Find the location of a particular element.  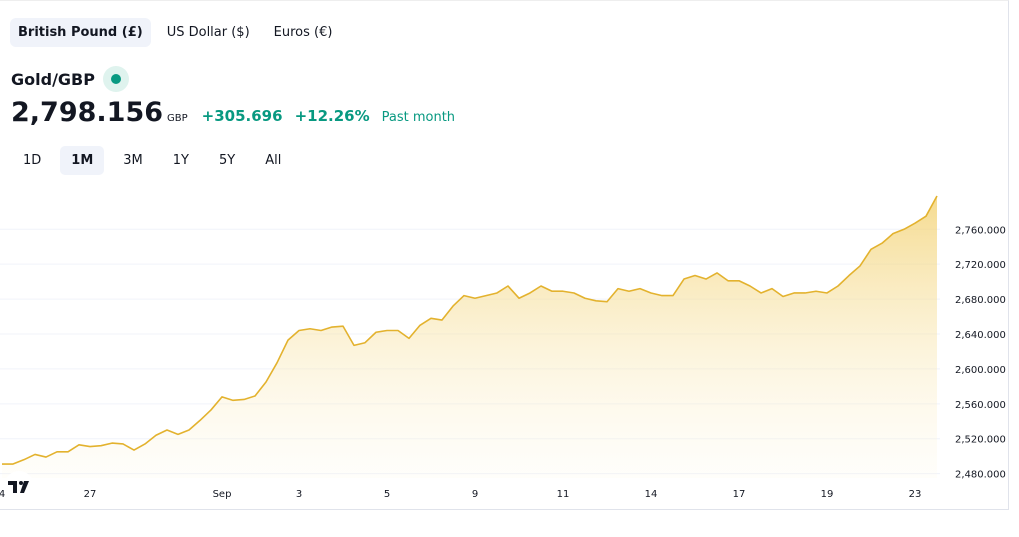

currency-tab: US Dollar ($) is located at coordinates (208, 32).